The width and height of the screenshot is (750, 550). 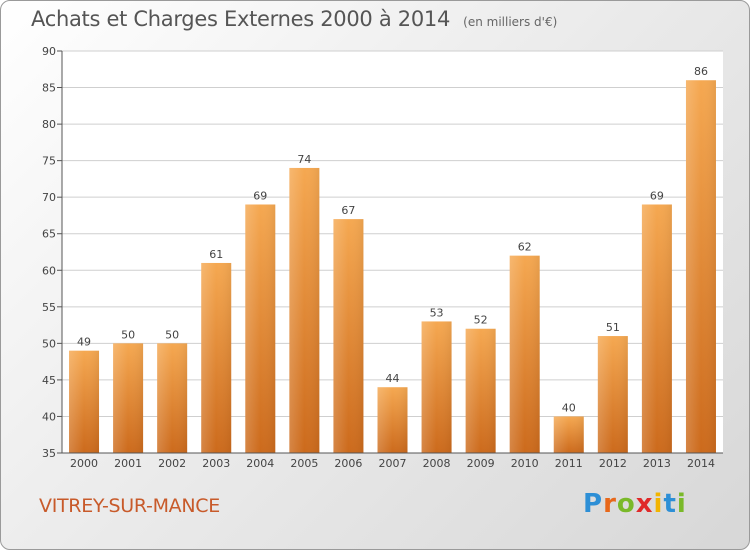 I want to click on x-tick-label: 2013, so click(x=657, y=463).